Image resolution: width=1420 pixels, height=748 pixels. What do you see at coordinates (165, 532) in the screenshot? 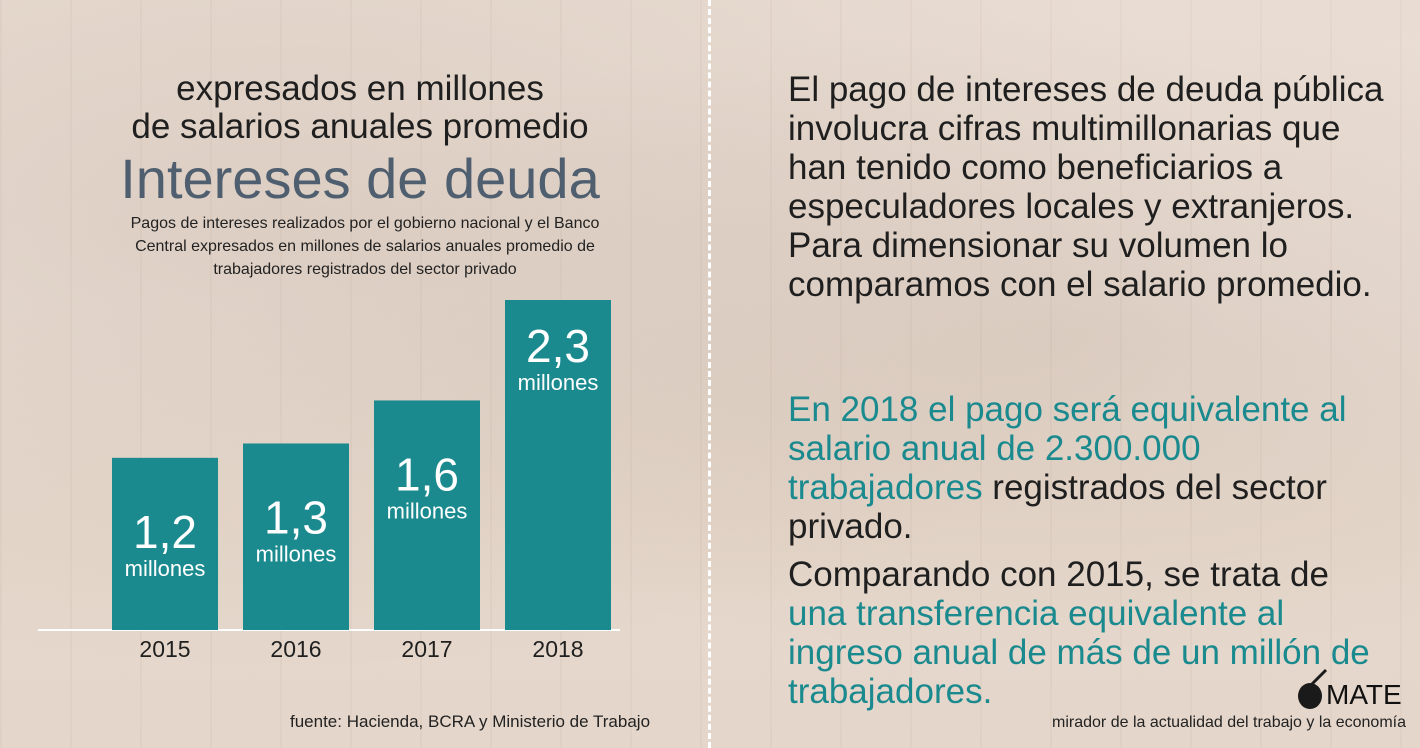
I see `bar-value-label: 1,2` at bounding box center [165, 532].